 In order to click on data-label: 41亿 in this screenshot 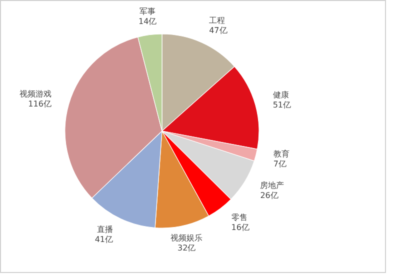, I will do `click(104, 239)`.